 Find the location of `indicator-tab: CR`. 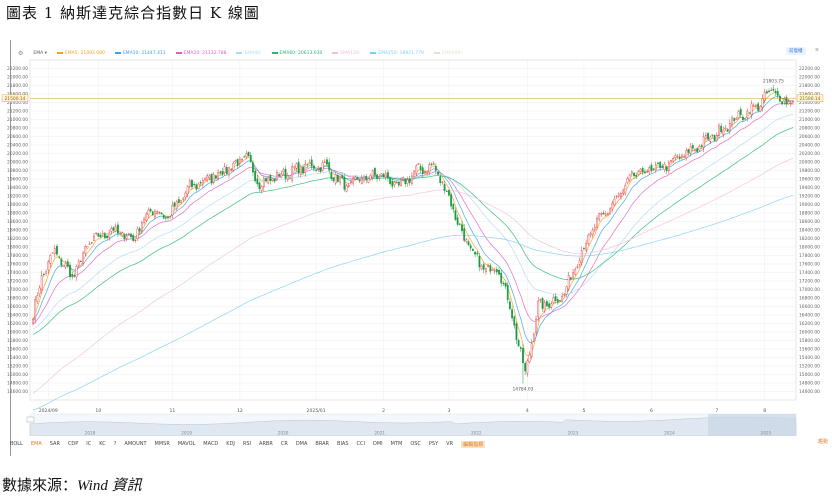

indicator-tab: CR is located at coordinates (284, 444).